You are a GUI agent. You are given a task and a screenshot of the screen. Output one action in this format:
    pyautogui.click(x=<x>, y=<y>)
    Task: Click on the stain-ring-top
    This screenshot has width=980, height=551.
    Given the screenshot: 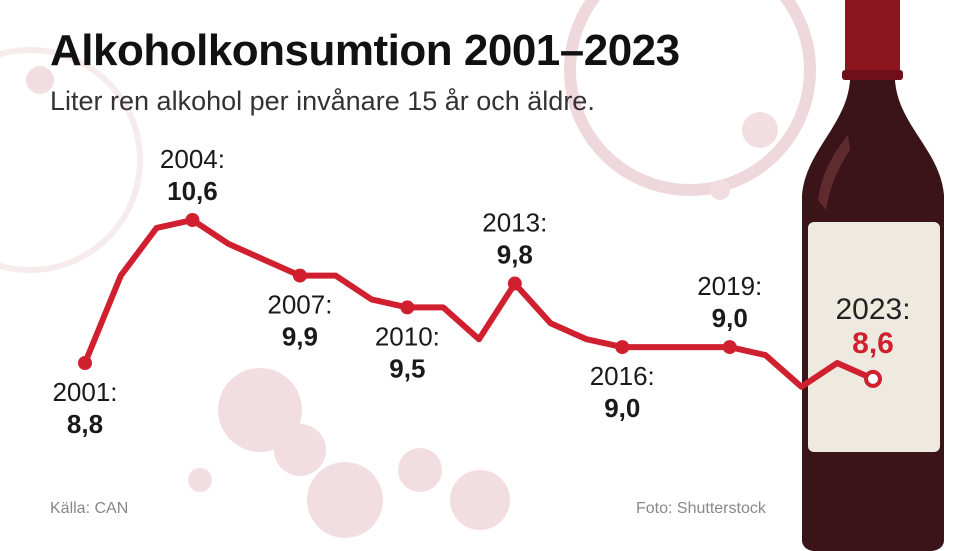 What is the action you would take?
    pyautogui.click(x=690, y=98)
    